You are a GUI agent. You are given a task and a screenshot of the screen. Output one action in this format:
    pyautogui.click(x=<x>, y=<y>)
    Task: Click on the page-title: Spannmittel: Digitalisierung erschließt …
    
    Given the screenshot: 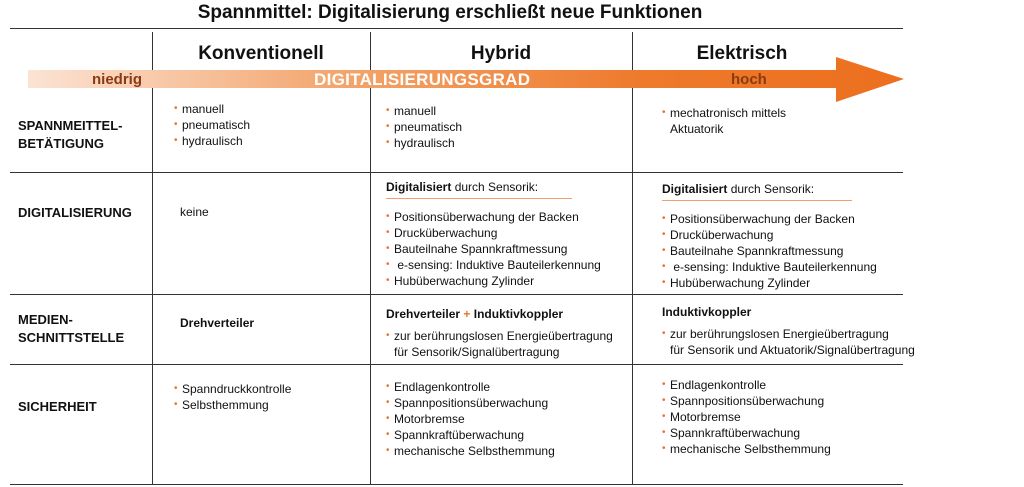 What is the action you would take?
    pyautogui.click(x=450, y=12)
    